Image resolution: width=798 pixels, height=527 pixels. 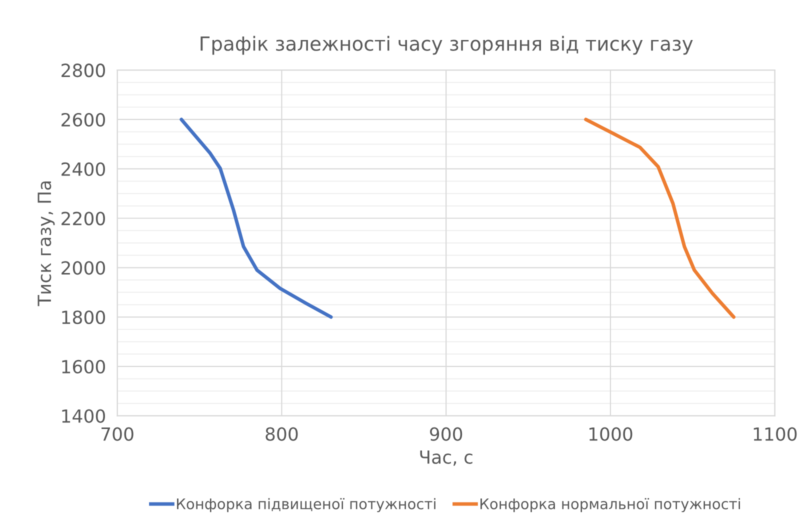 What do you see at coordinates (446, 458) in the screenshot?
I see `x-axis-title: Час, с` at bounding box center [446, 458].